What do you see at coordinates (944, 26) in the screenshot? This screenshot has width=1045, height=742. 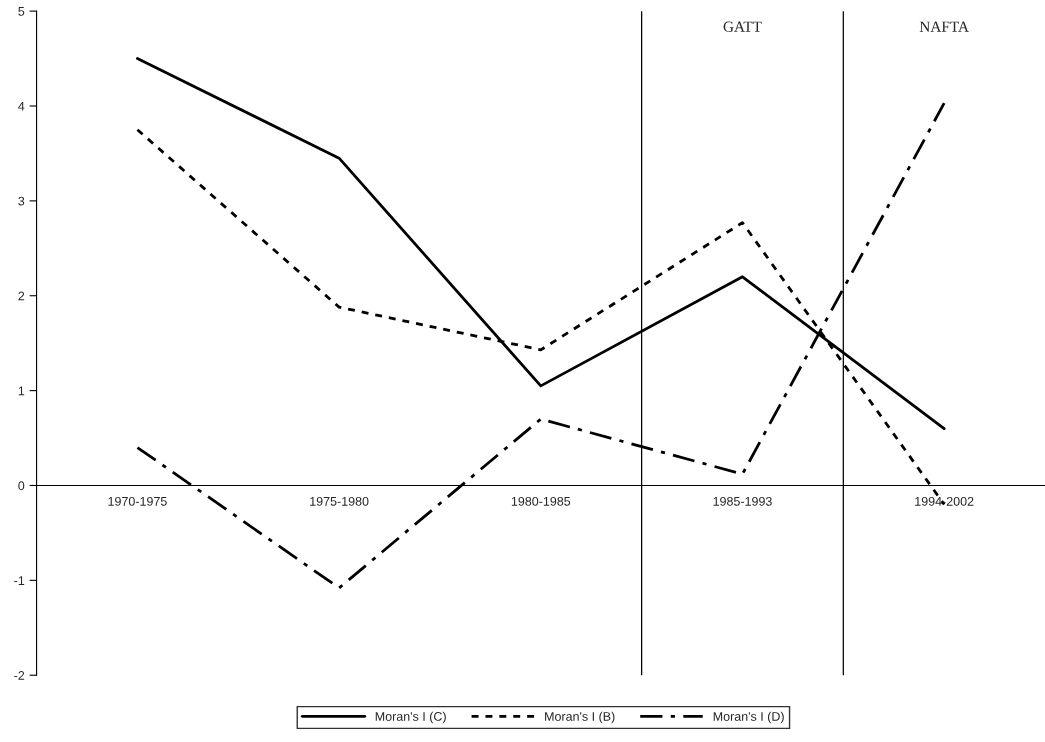 I see `annotation: NAFTA` at bounding box center [944, 26].